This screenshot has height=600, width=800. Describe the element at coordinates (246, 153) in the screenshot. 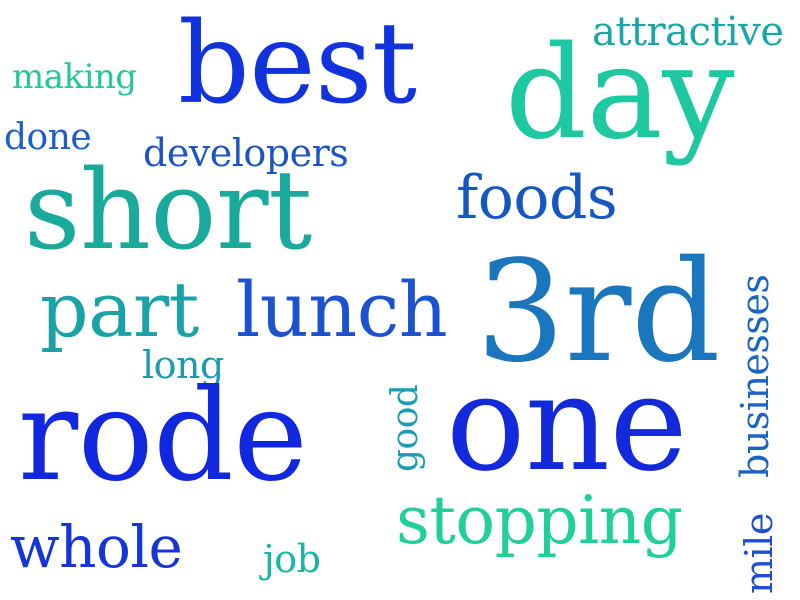

I see `word-developers: developers` at that location.